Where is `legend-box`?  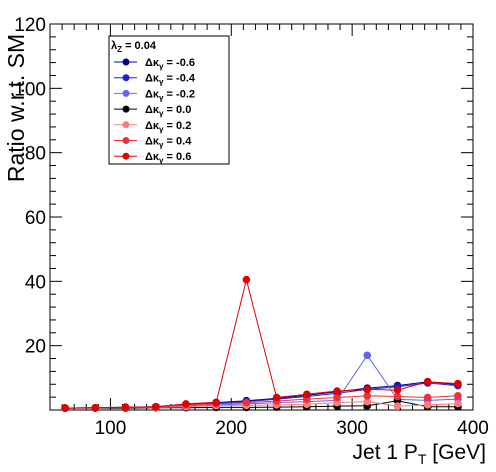
legend-box is located at coordinates (169, 100).